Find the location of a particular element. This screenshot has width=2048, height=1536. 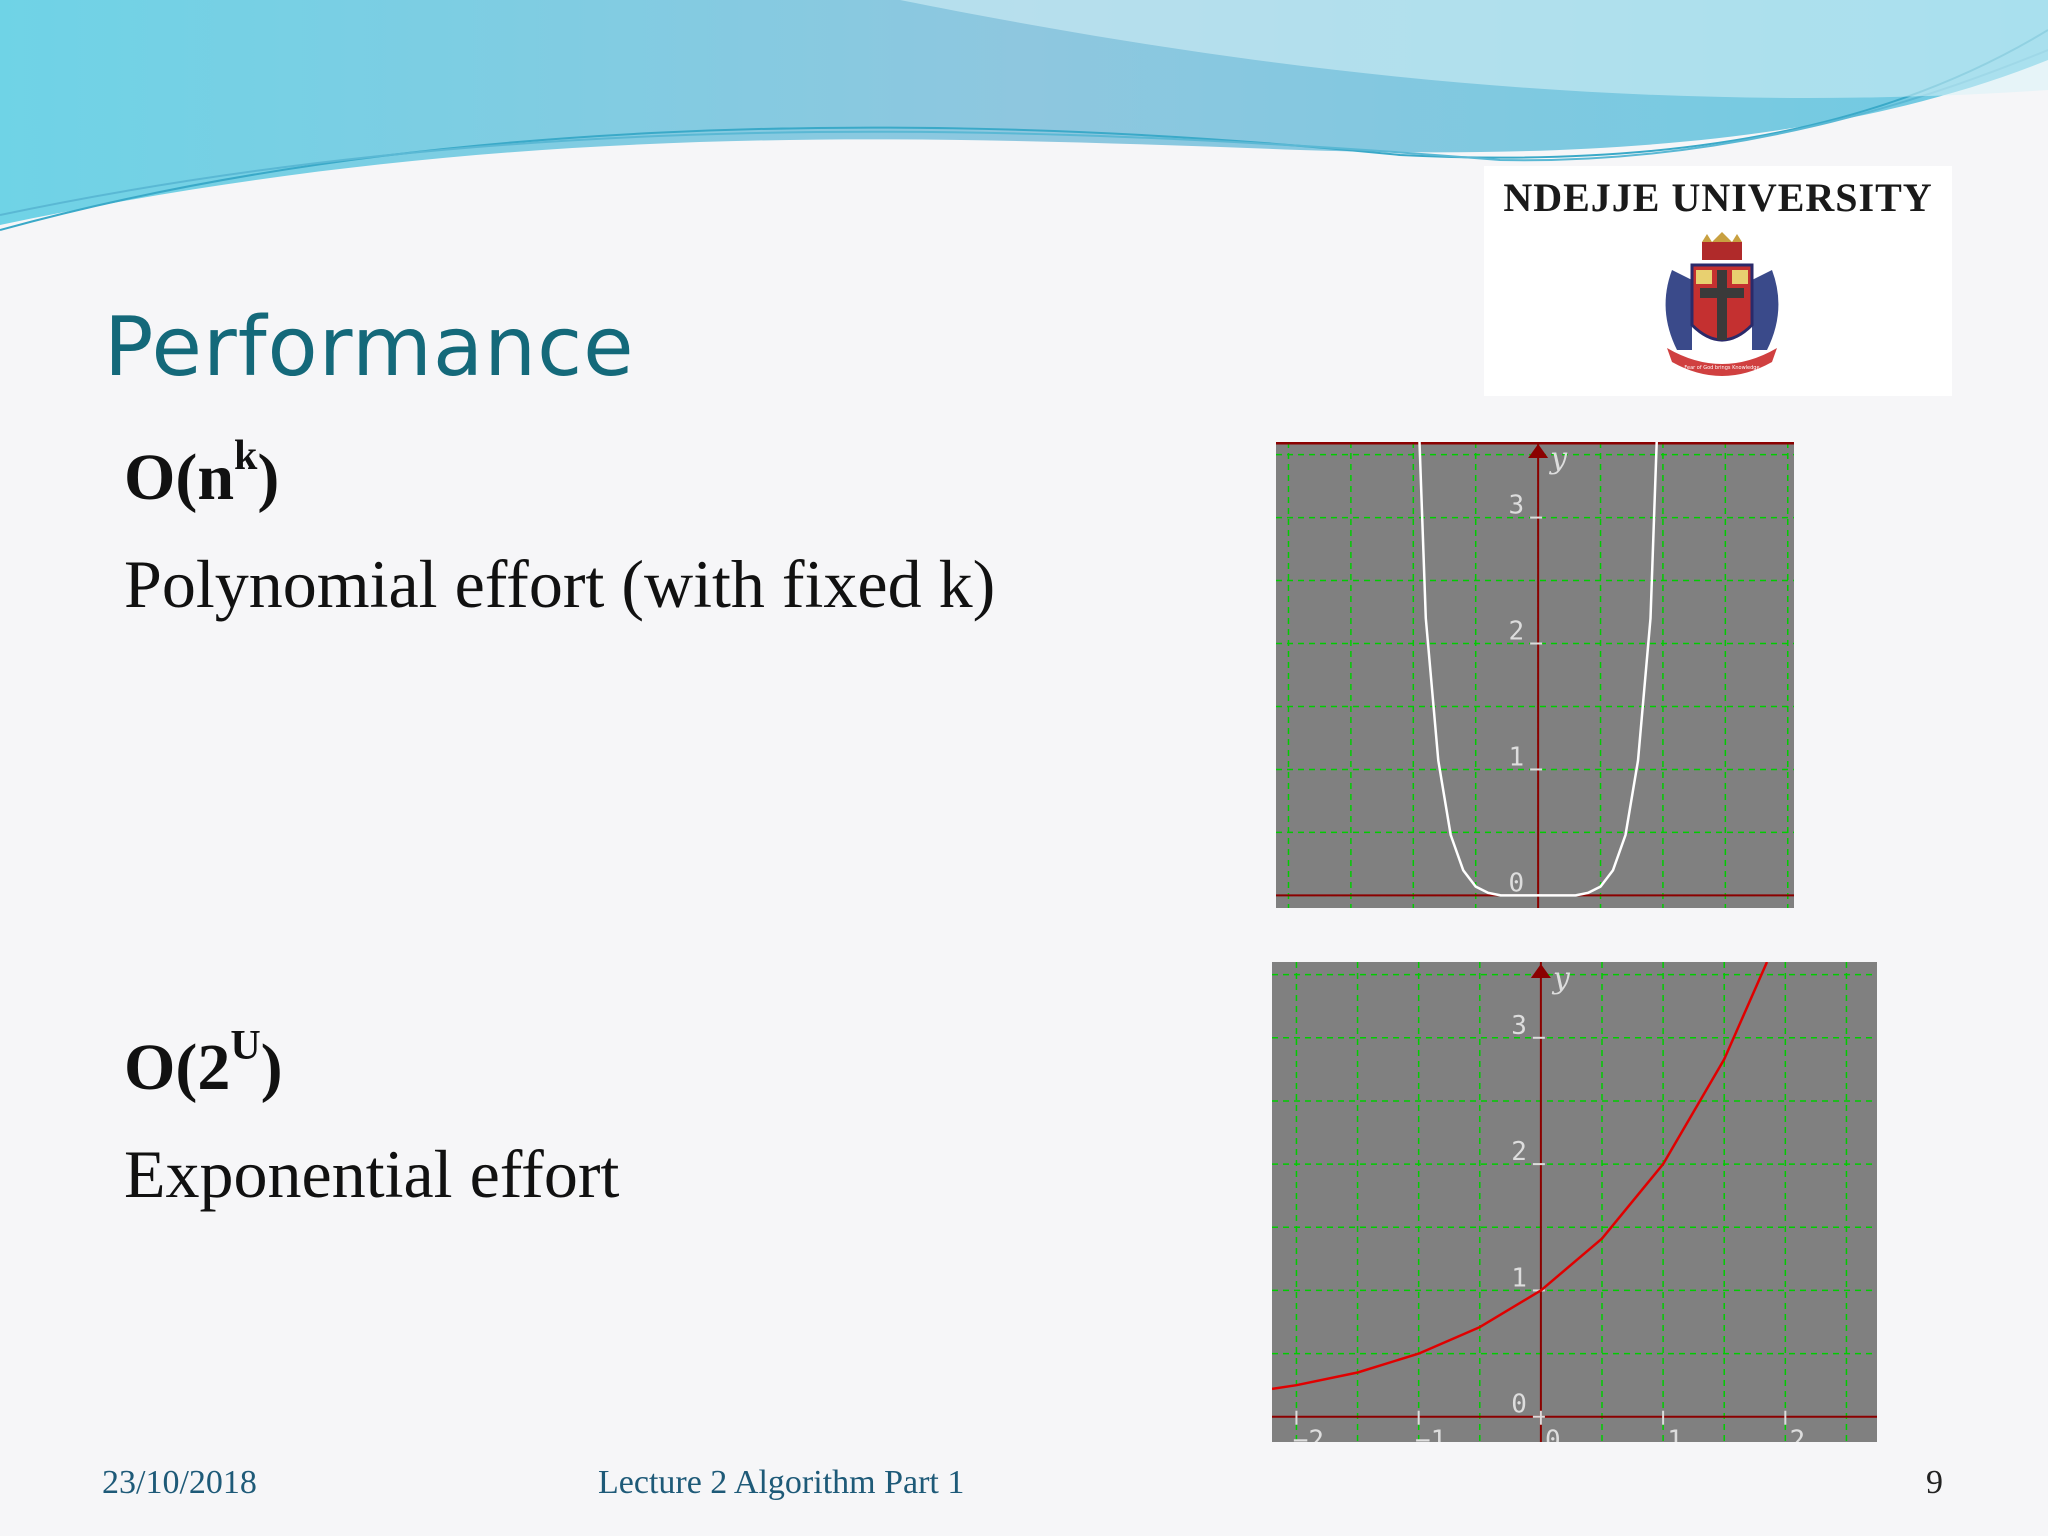

university-crest-icon: Fear of God brings Knowledge is located at coordinates (1722, 304).